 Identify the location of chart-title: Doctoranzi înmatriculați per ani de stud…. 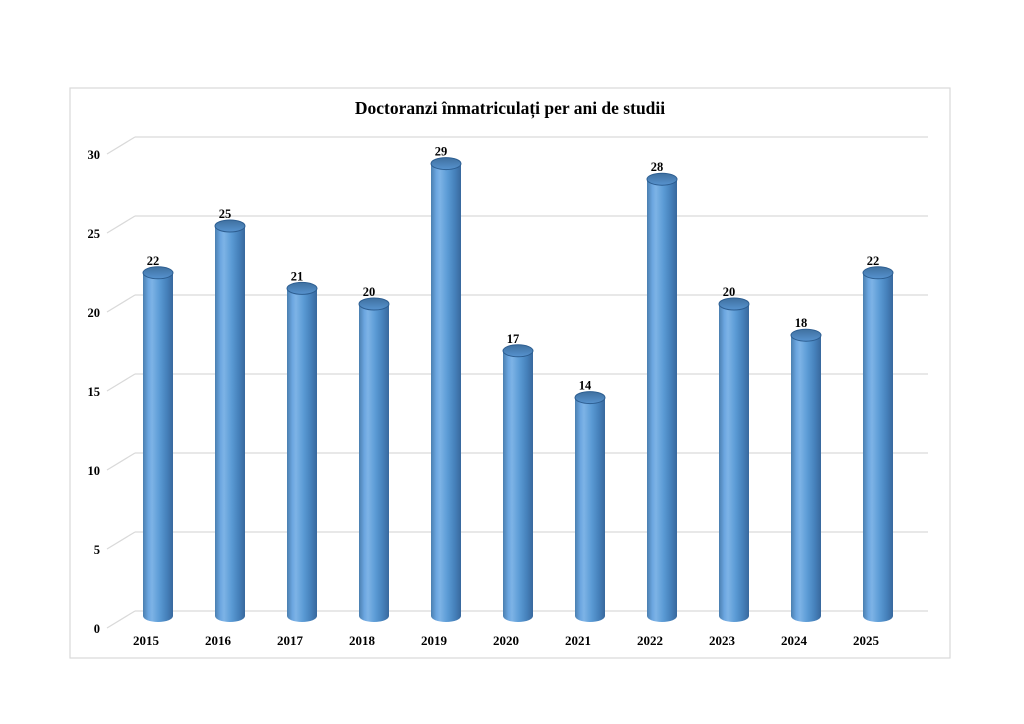
(510, 108).